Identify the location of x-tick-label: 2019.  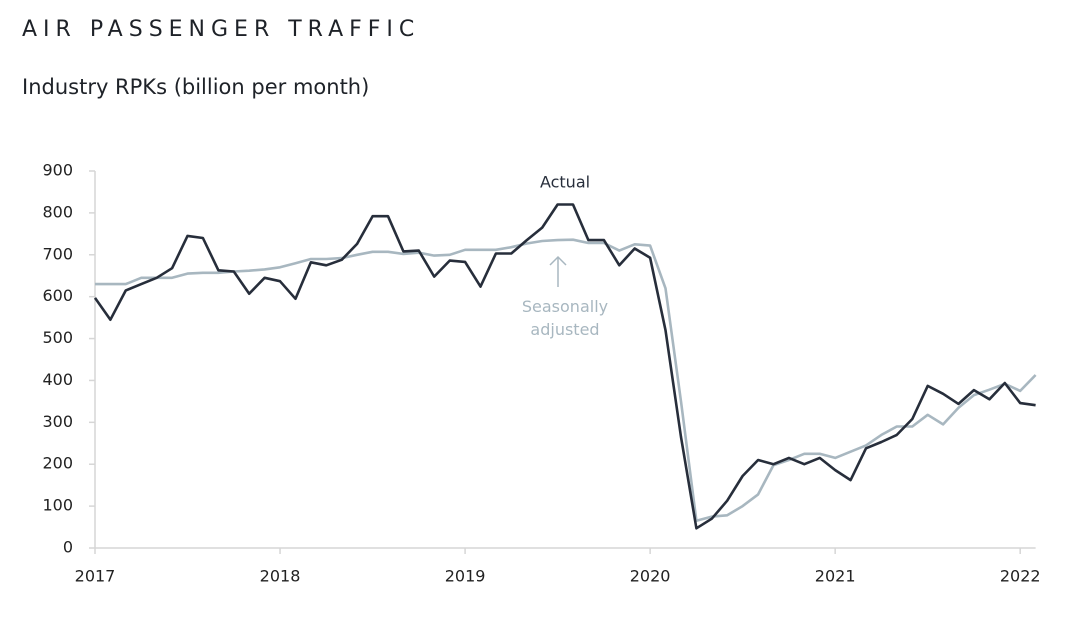
(465, 576).